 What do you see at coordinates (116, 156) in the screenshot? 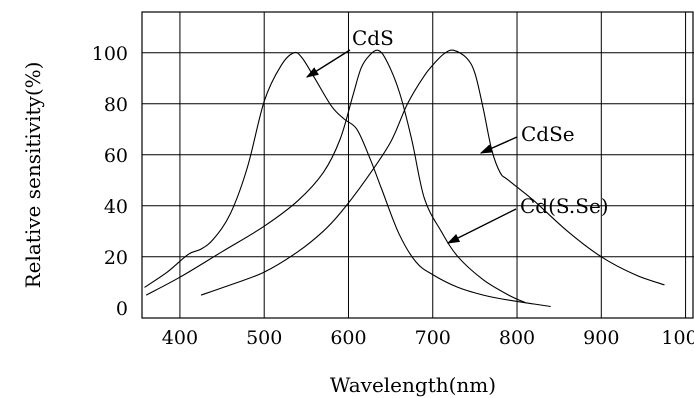
I see `y-tick-label: 60` at bounding box center [116, 156].